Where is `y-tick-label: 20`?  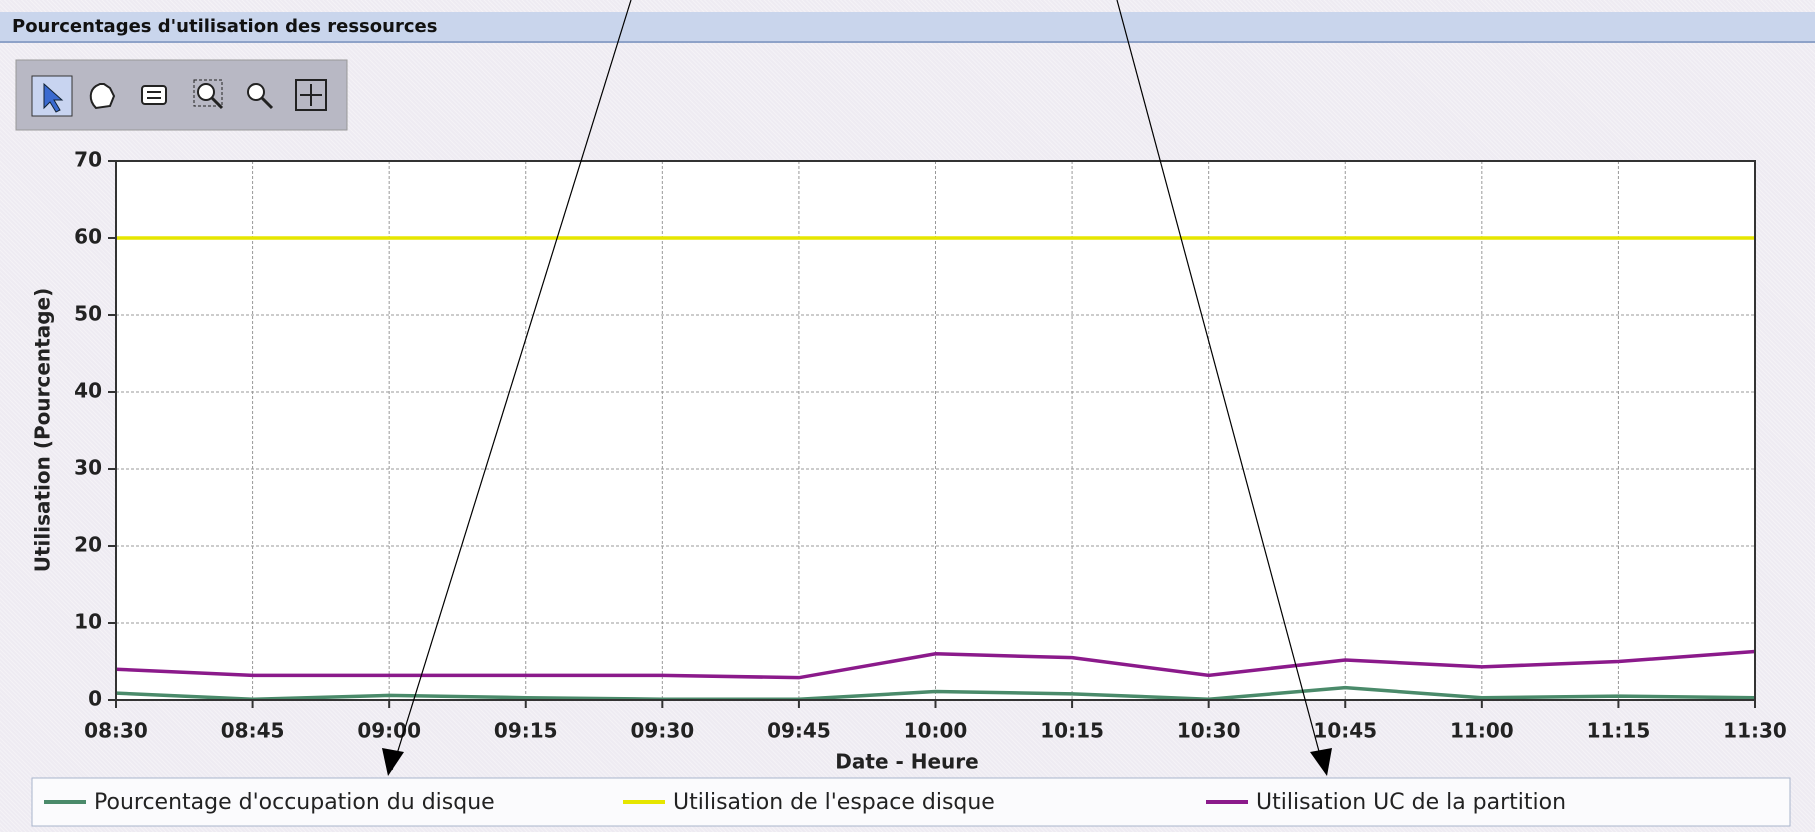
y-tick-label: 20 is located at coordinates (88, 545).